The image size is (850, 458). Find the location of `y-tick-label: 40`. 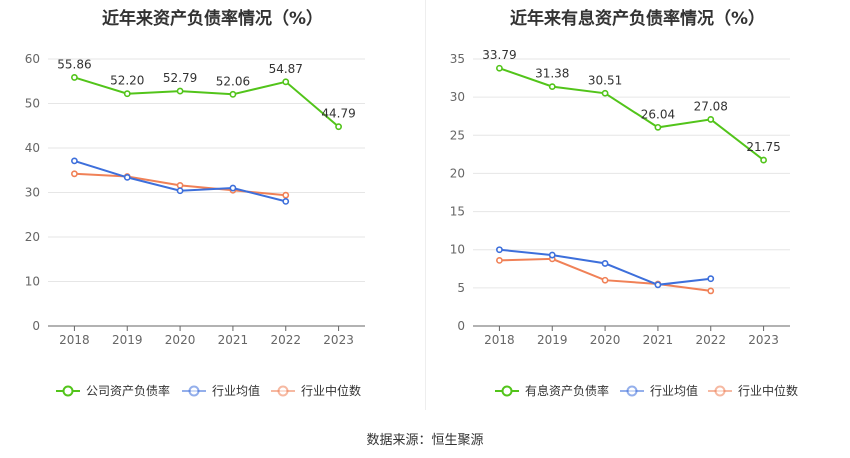

y-tick-label: 40 is located at coordinates (32, 148).